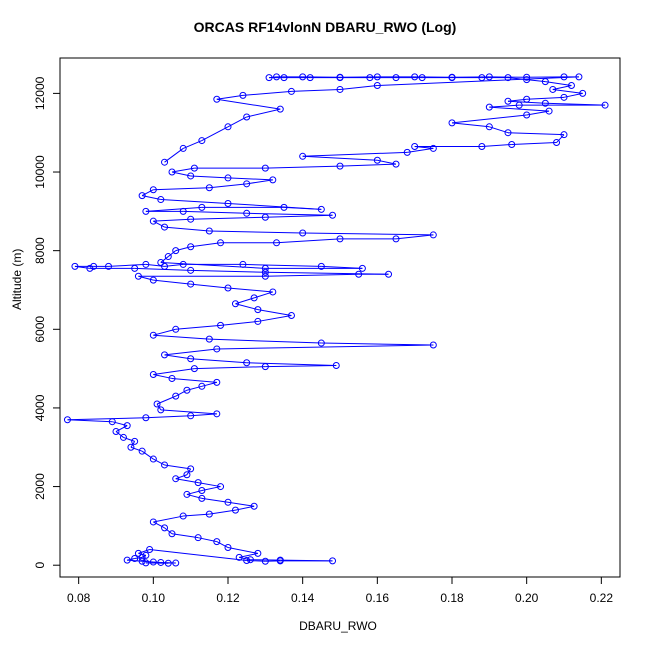 This screenshot has width=650, height=650. I want to click on y-tick-label: 12000, so click(40, 93).